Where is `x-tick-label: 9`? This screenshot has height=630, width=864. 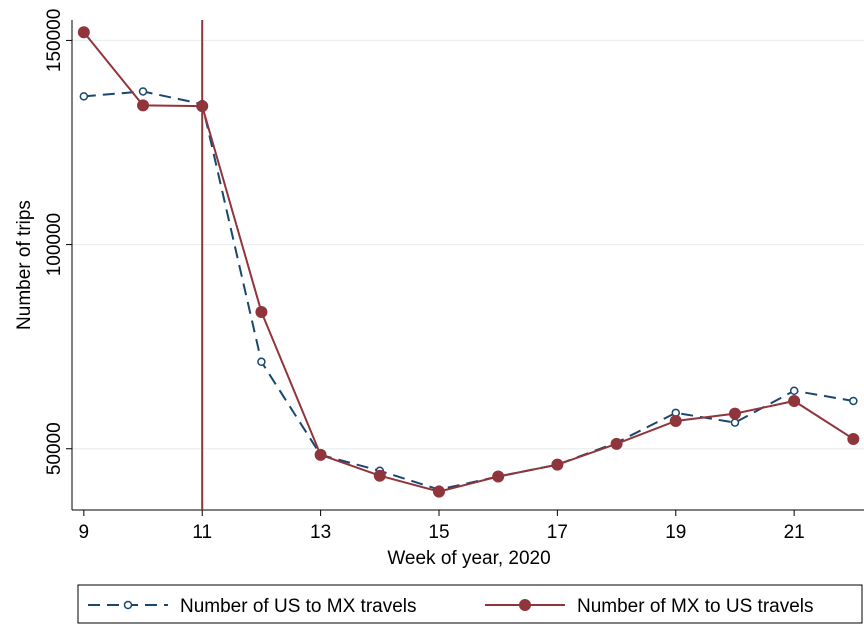
x-tick-label: 9 is located at coordinates (84, 532).